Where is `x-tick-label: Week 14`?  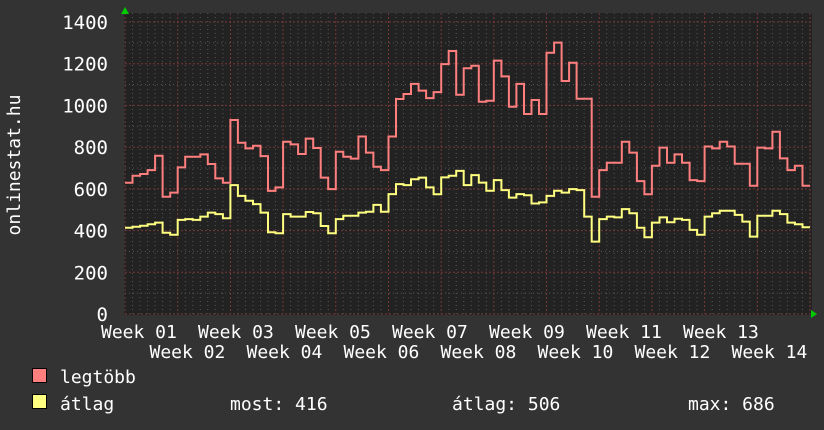
x-tick-label: Week 14 is located at coordinates (770, 352).